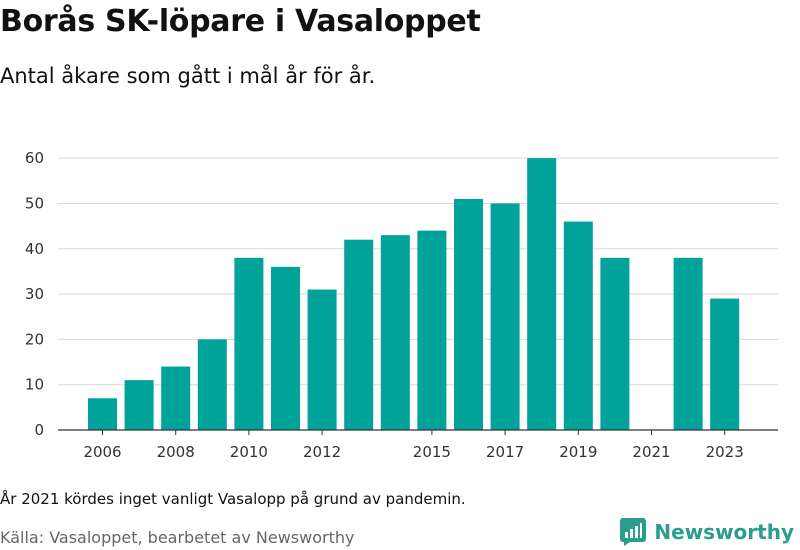 The height and width of the screenshot is (550, 800). What do you see at coordinates (633, 532) in the screenshot?
I see `newsworthy-logo-icon` at bounding box center [633, 532].